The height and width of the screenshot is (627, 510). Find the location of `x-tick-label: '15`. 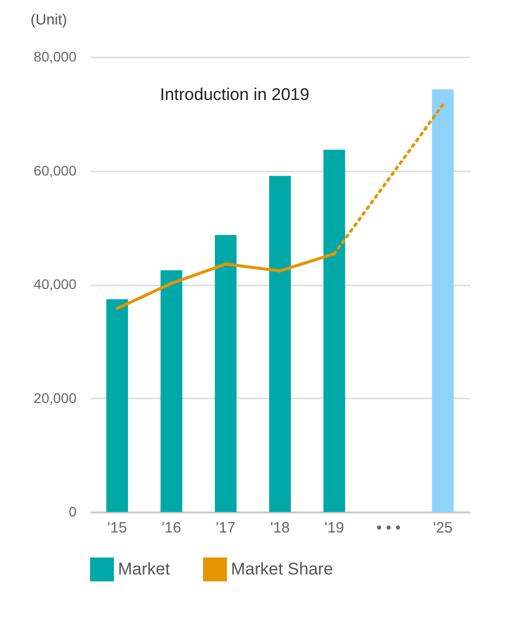

x-tick-label: '15 is located at coordinates (117, 528).